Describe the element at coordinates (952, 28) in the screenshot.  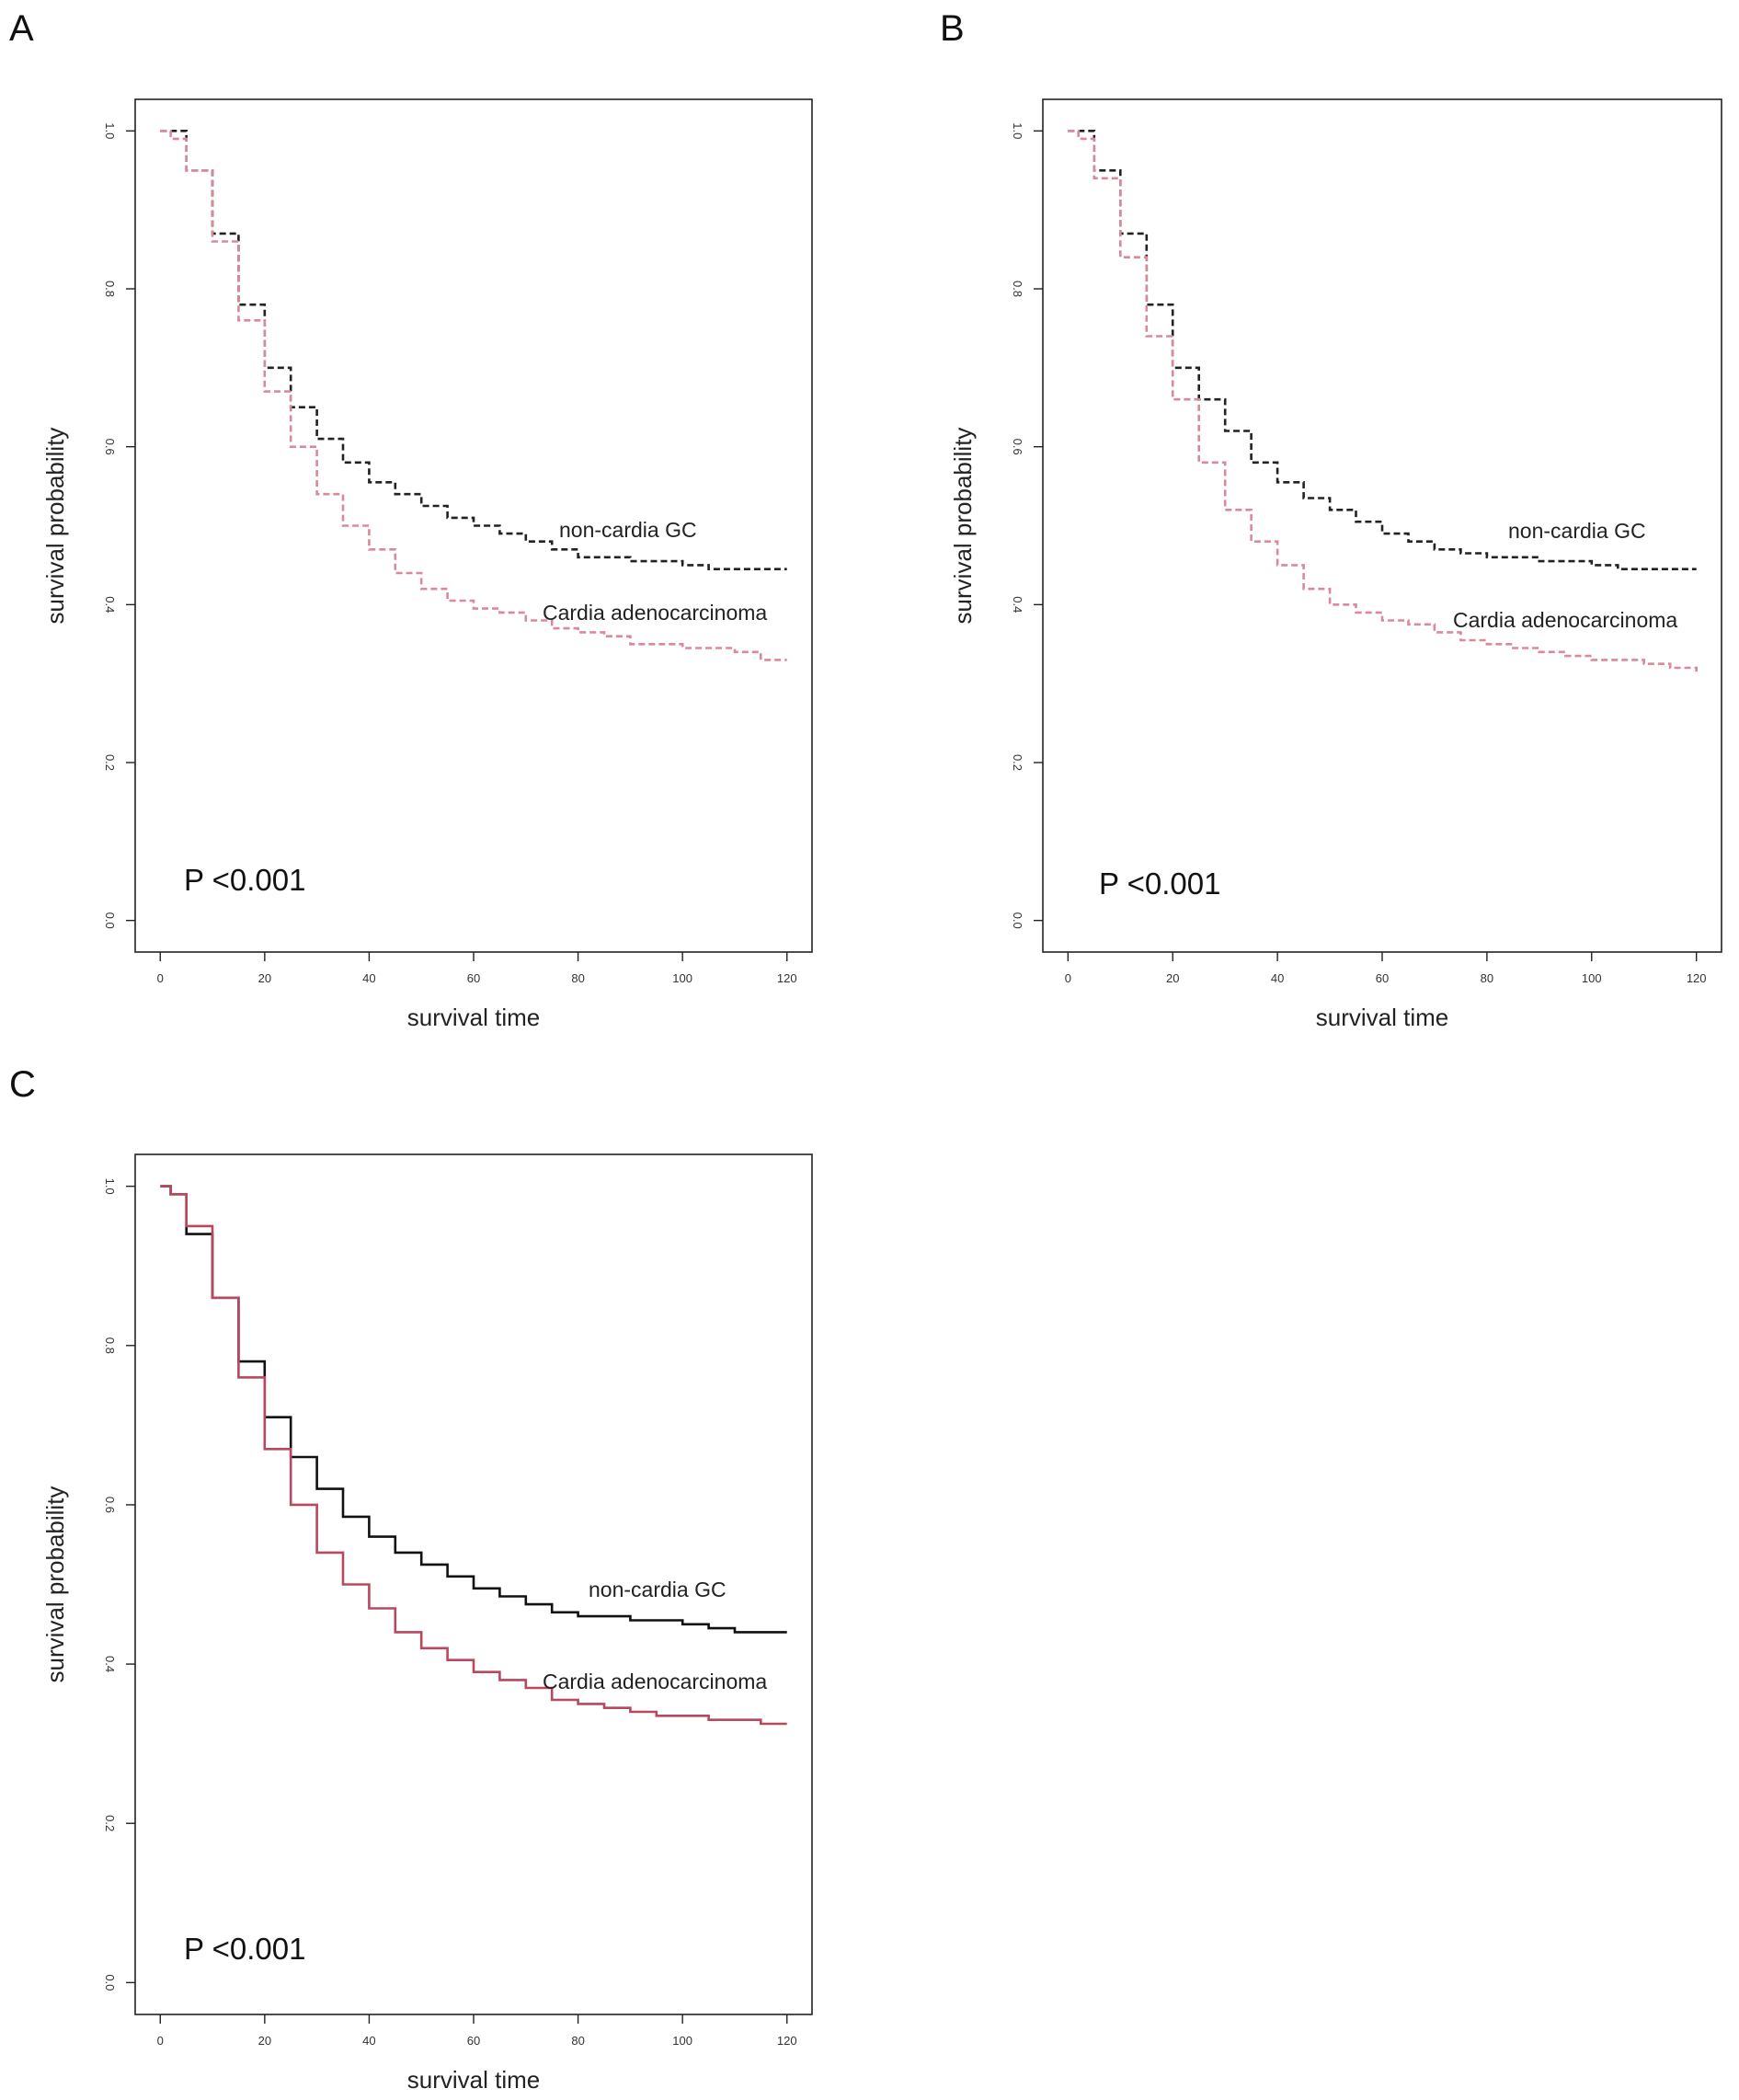
I see `panel-letter: B` at that location.